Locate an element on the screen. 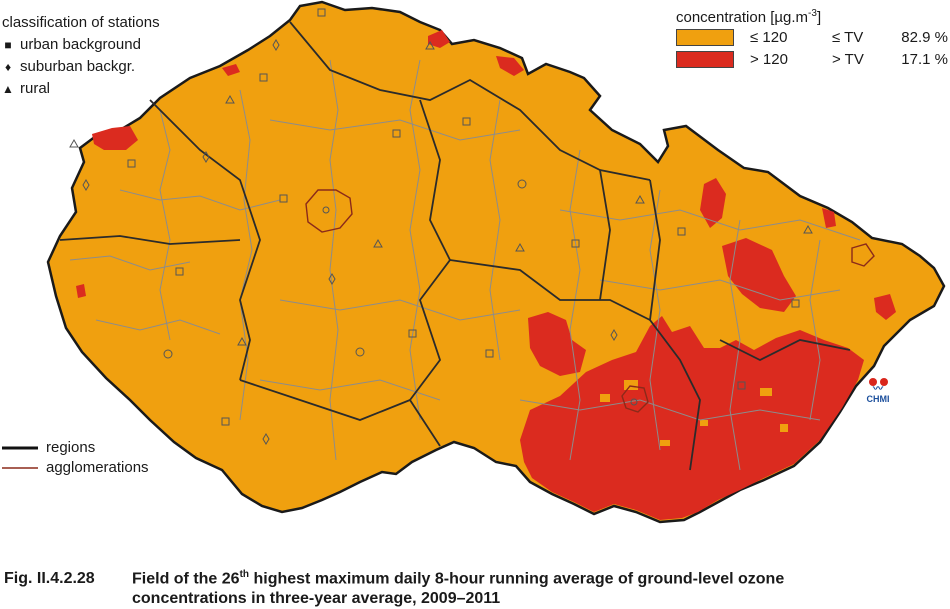  agglomeration-ostrava is located at coordinates (863, 255).